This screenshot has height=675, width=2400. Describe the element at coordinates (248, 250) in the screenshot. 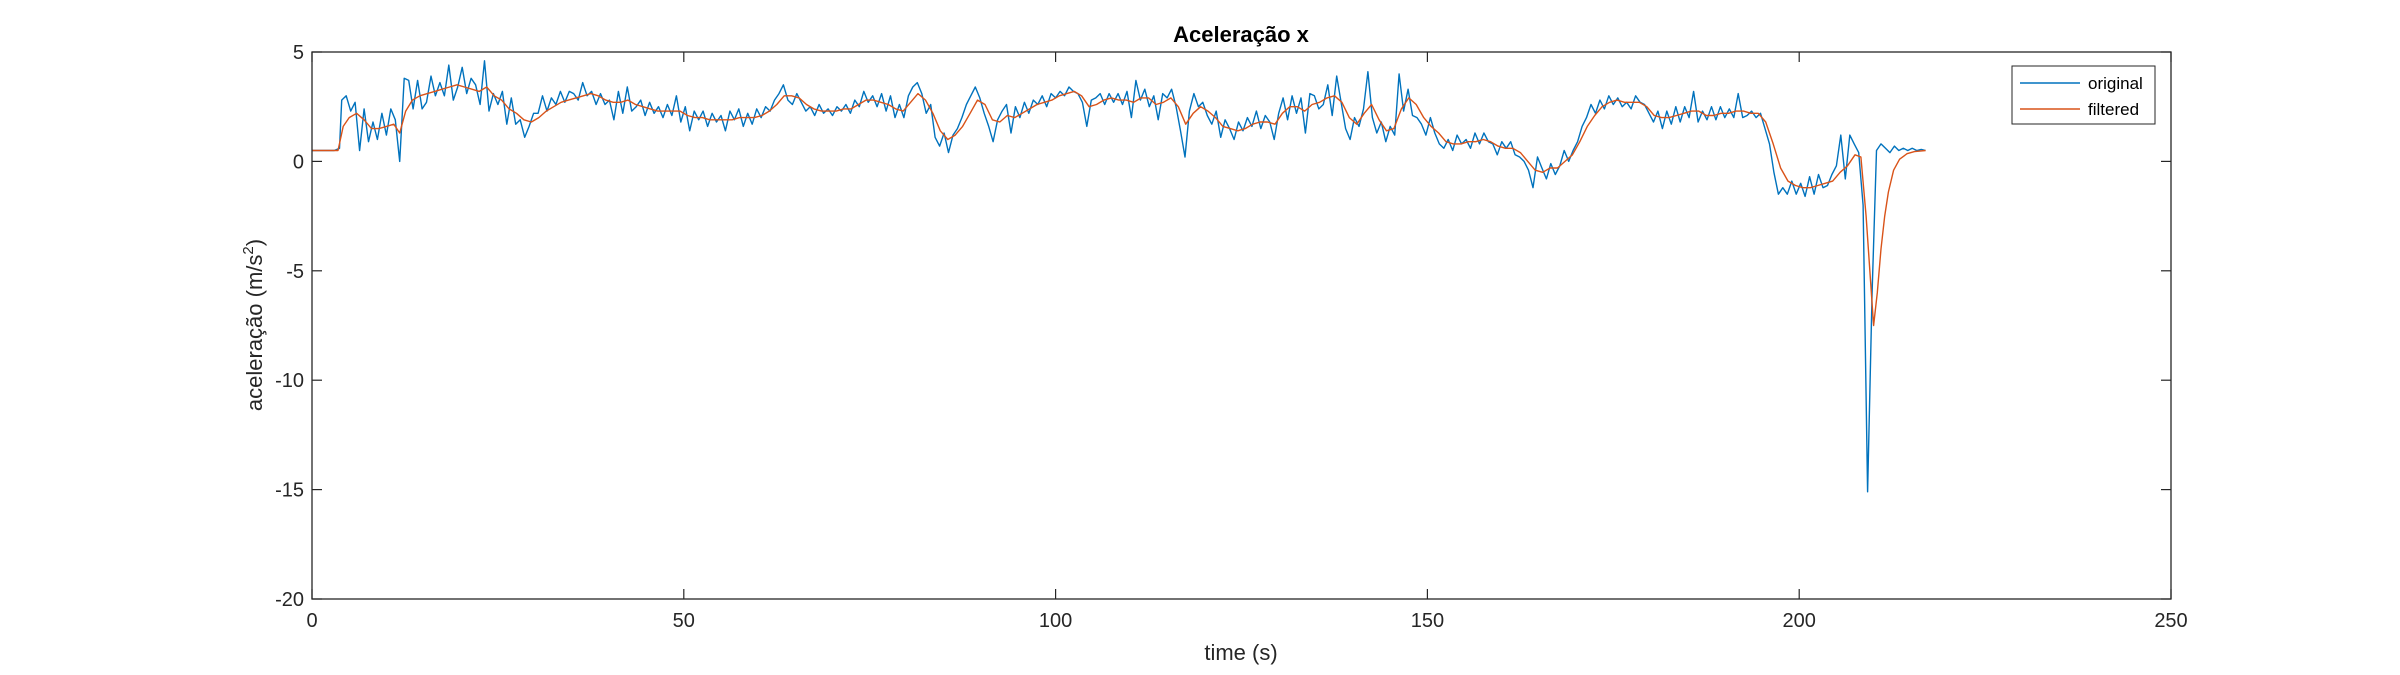

I see `y-axis-label-superscript: 2` at that location.